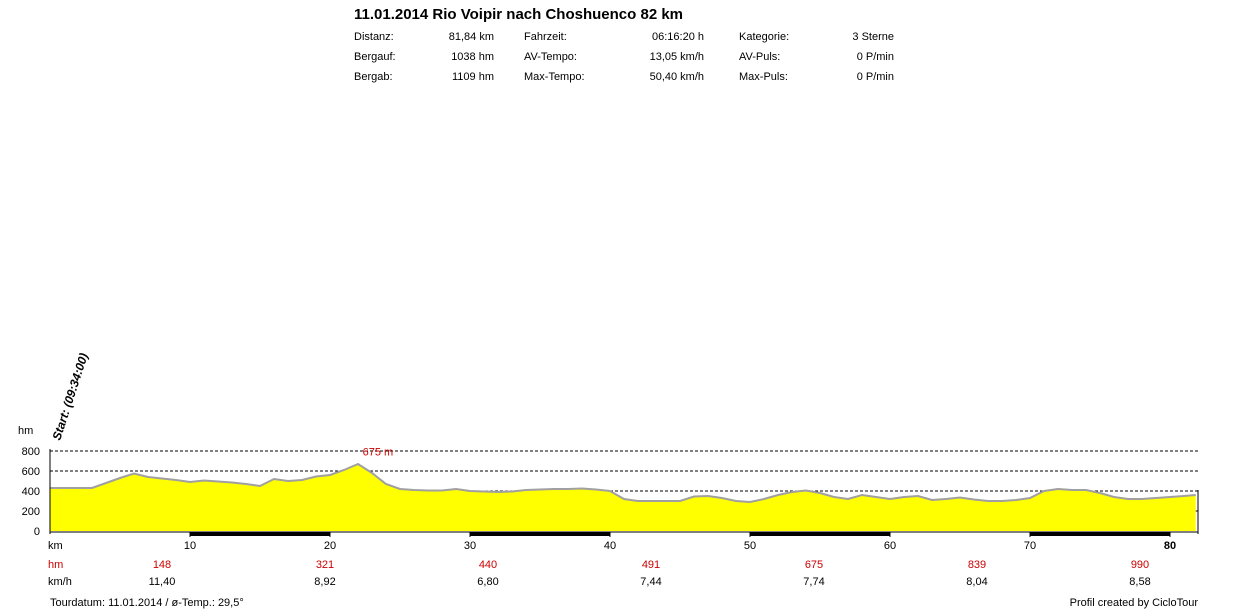  What do you see at coordinates (1140, 565) in the screenshot?
I see `hm-cell: 990` at bounding box center [1140, 565].